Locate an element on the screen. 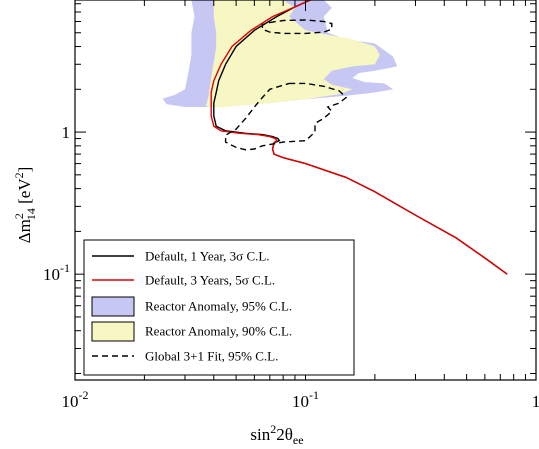 The width and height of the screenshot is (539, 449). x-tick-label: 1 is located at coordinates (535, 401).